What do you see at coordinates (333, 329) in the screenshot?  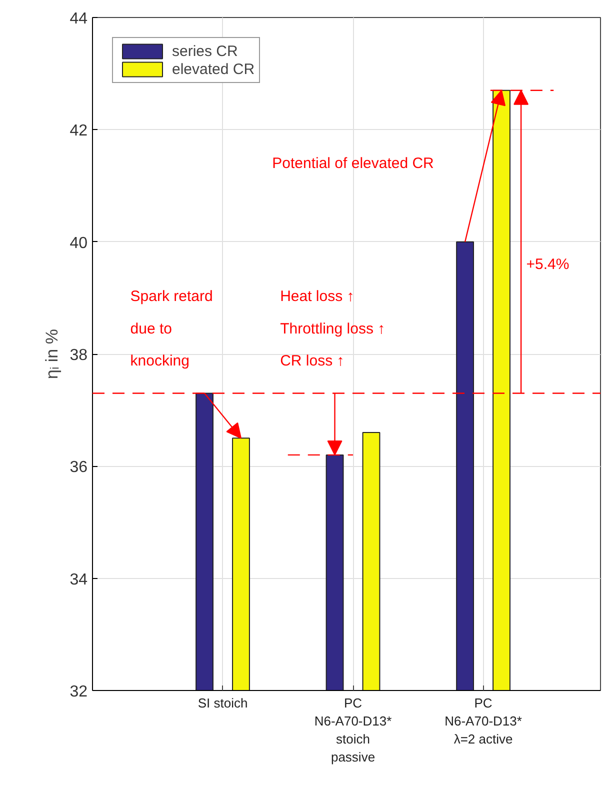 I see `annotation: Heat loss ↑ Throttling loss ↑ CR loss ↑` at bounding box center [333, 329].